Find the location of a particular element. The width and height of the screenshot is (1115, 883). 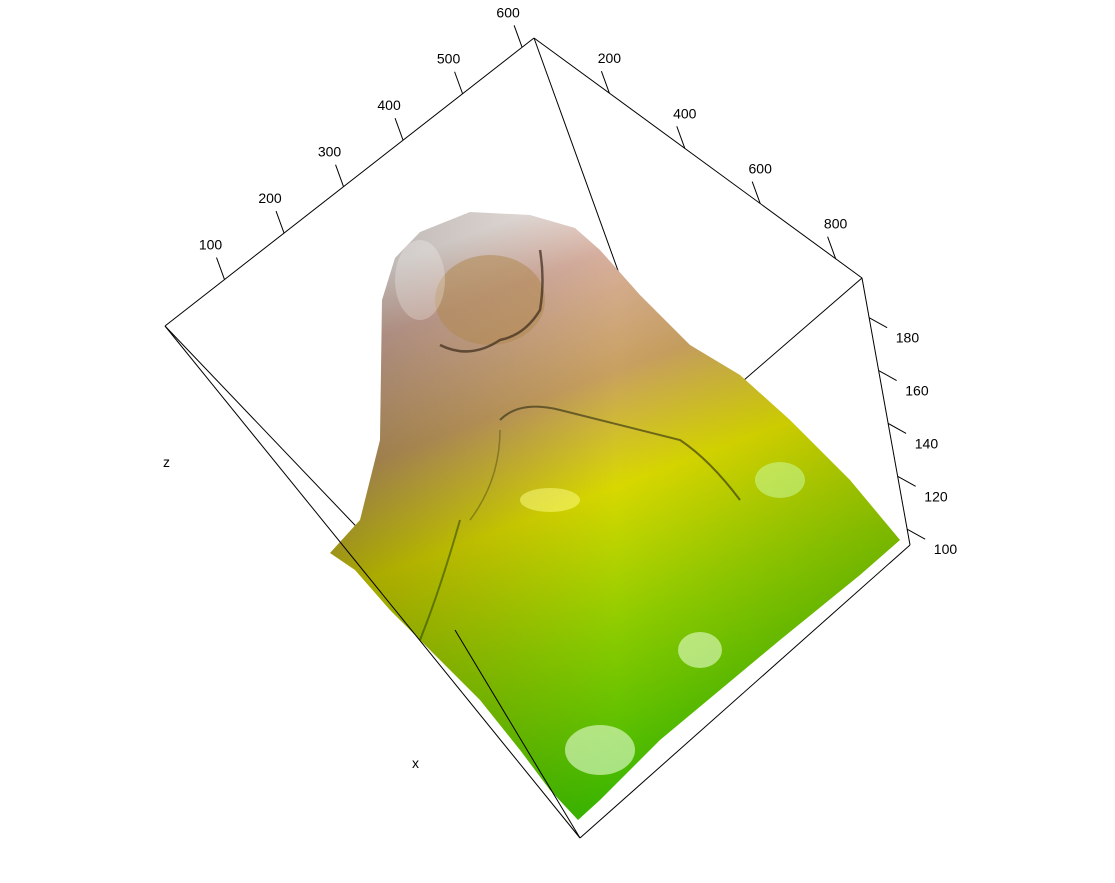

x-axis-tick-label: 500 is located at coordinates (449, 59).